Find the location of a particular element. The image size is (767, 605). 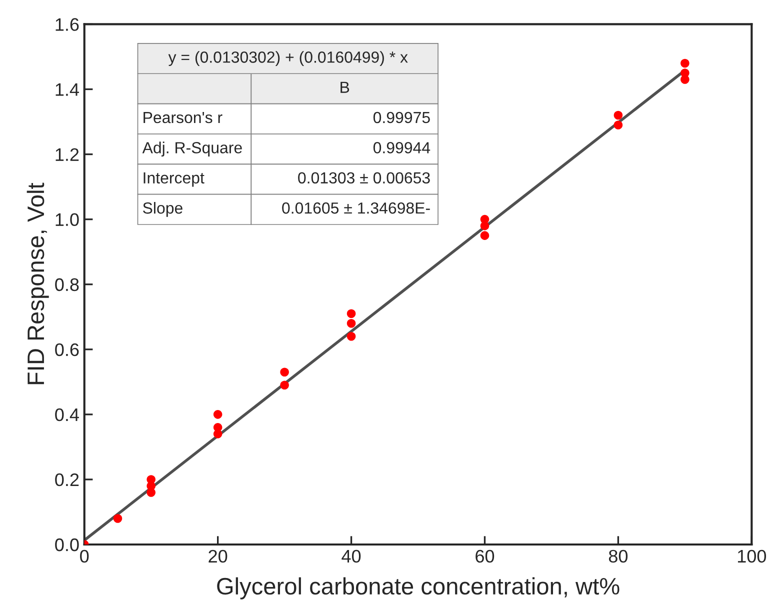

annotation: 0.99975 is located at coordinates (401, 118).